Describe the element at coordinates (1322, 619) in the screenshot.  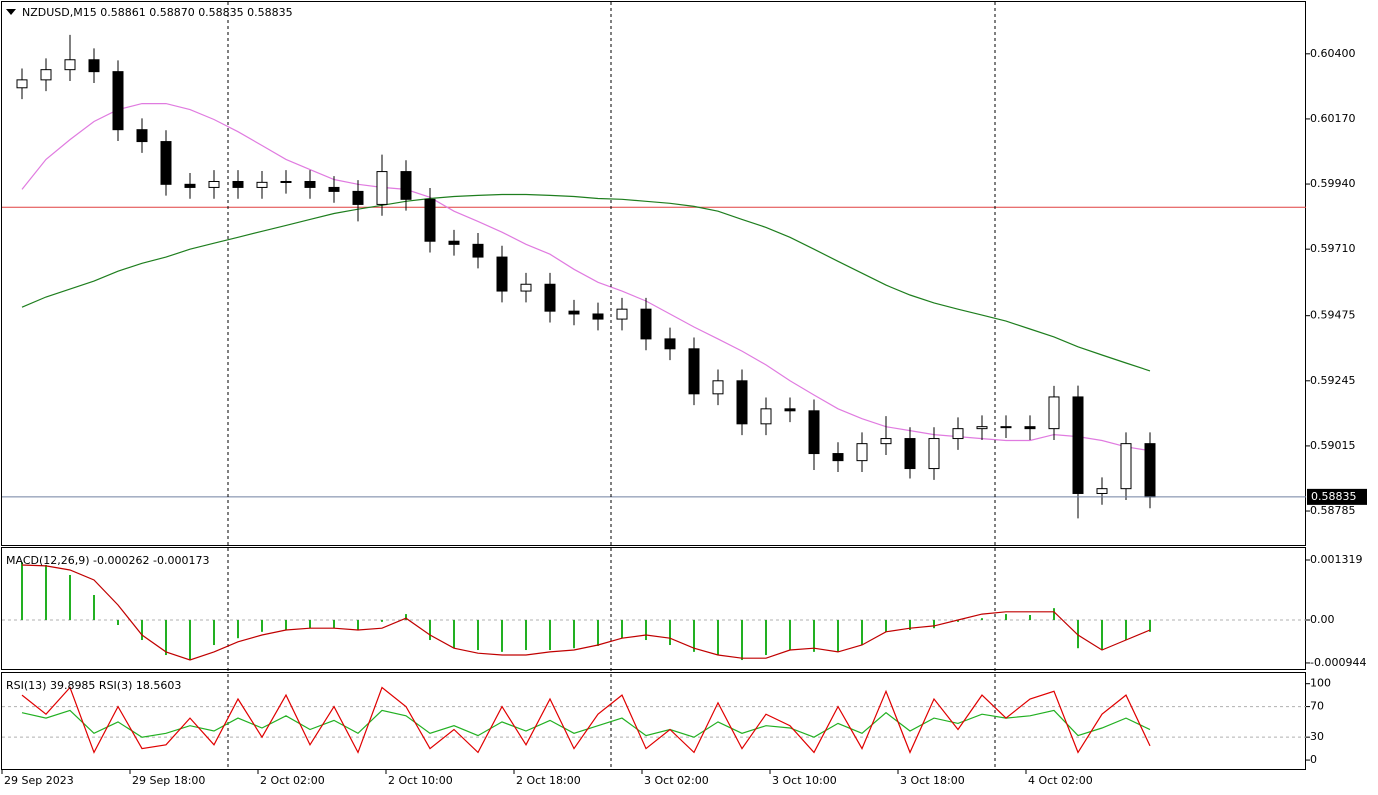
I see `y-tick-label: 0.00` at that location.